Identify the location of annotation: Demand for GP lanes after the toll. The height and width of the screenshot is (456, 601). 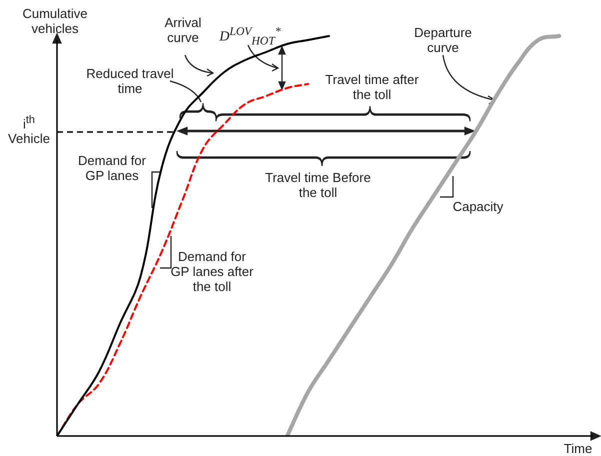
(212, 271).